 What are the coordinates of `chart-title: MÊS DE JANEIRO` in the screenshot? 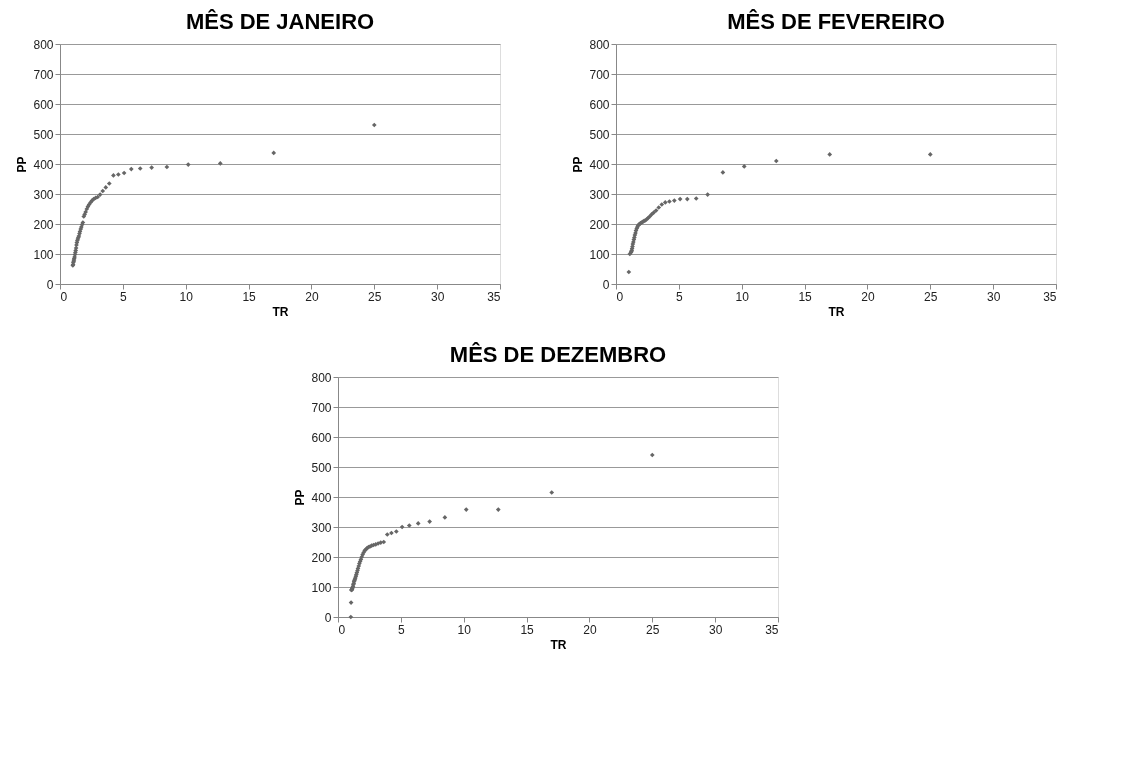 It's located at (280, 21).